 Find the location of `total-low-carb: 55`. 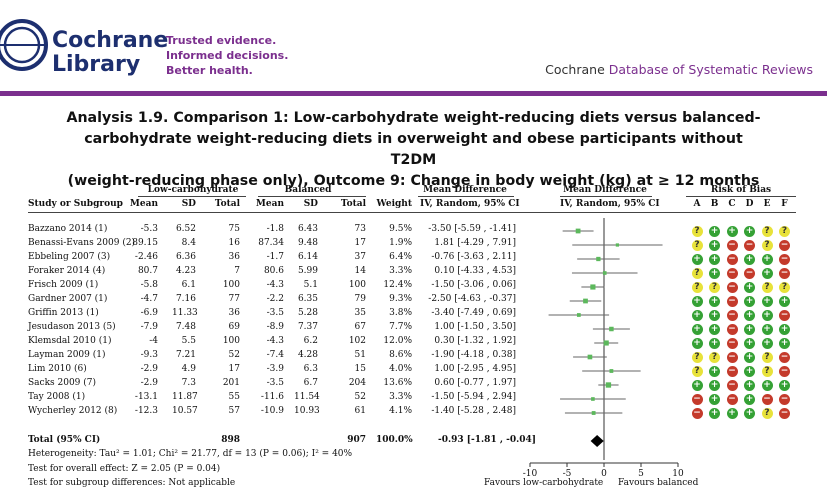

total-low-carb: 55 is located at coordinates (234, 397).